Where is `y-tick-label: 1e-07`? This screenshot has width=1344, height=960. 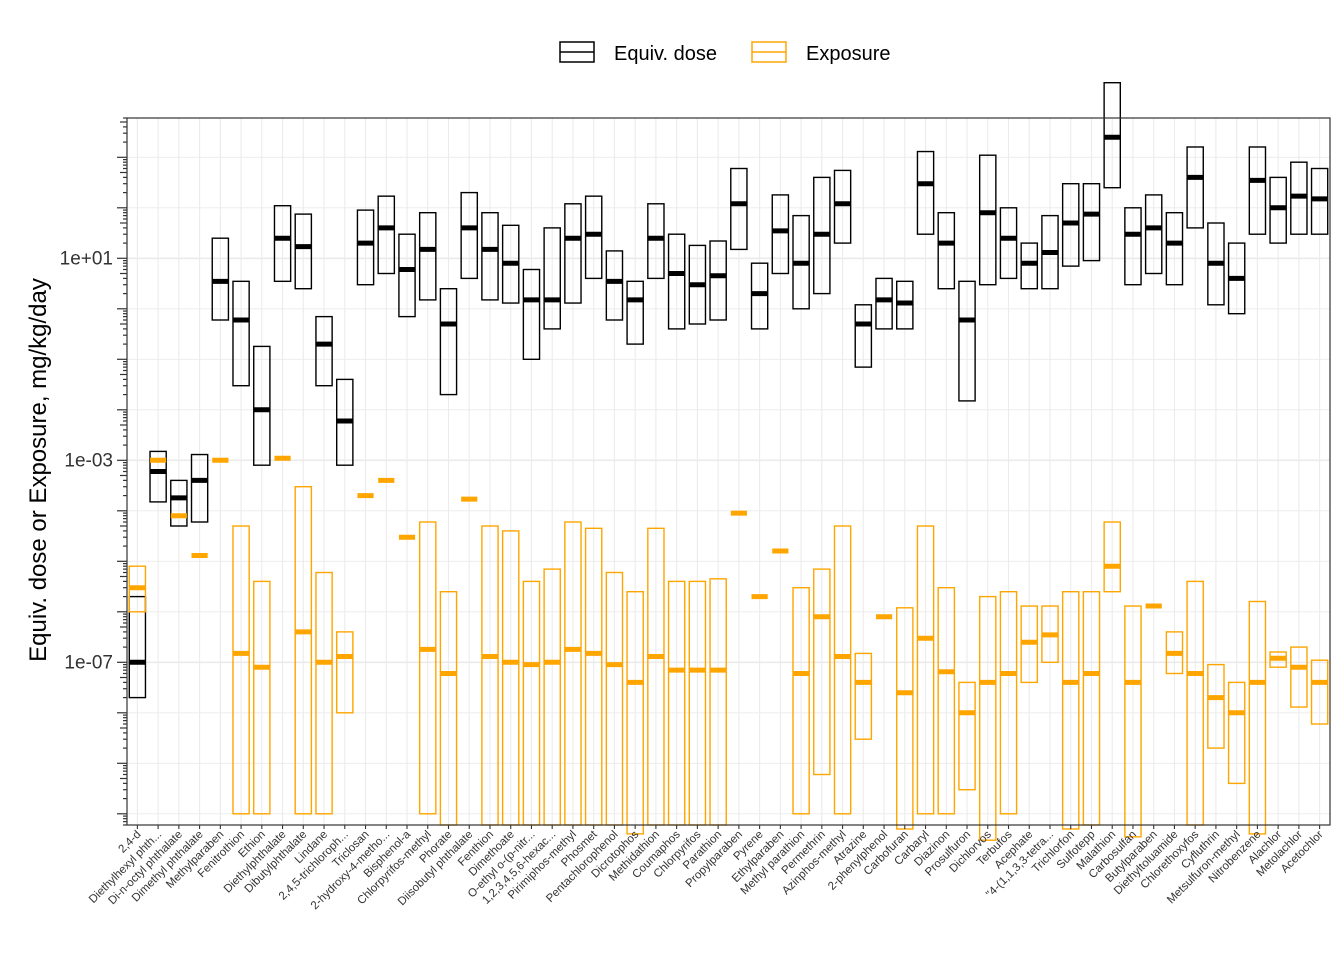
y-tick-label: 1e-07 is located at coordinates (88, 662).